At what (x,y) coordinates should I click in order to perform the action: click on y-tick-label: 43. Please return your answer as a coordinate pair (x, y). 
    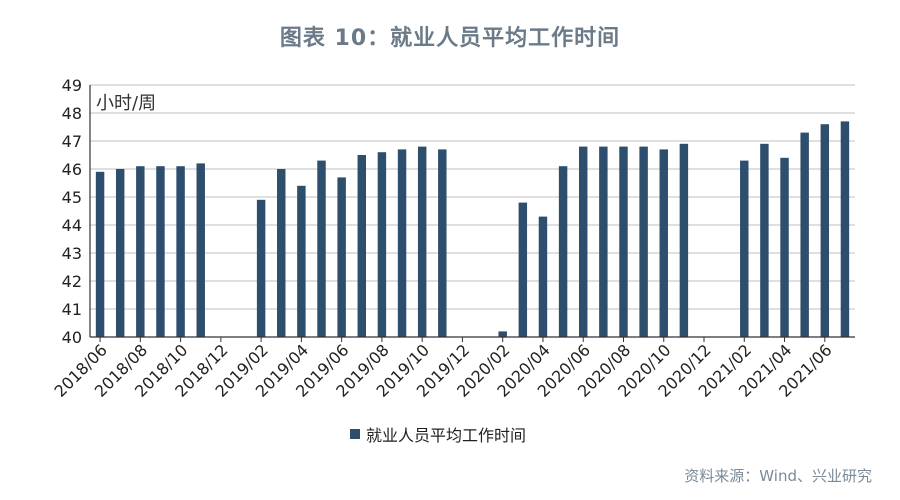
    Looking at the image, I should click on (72, 253).